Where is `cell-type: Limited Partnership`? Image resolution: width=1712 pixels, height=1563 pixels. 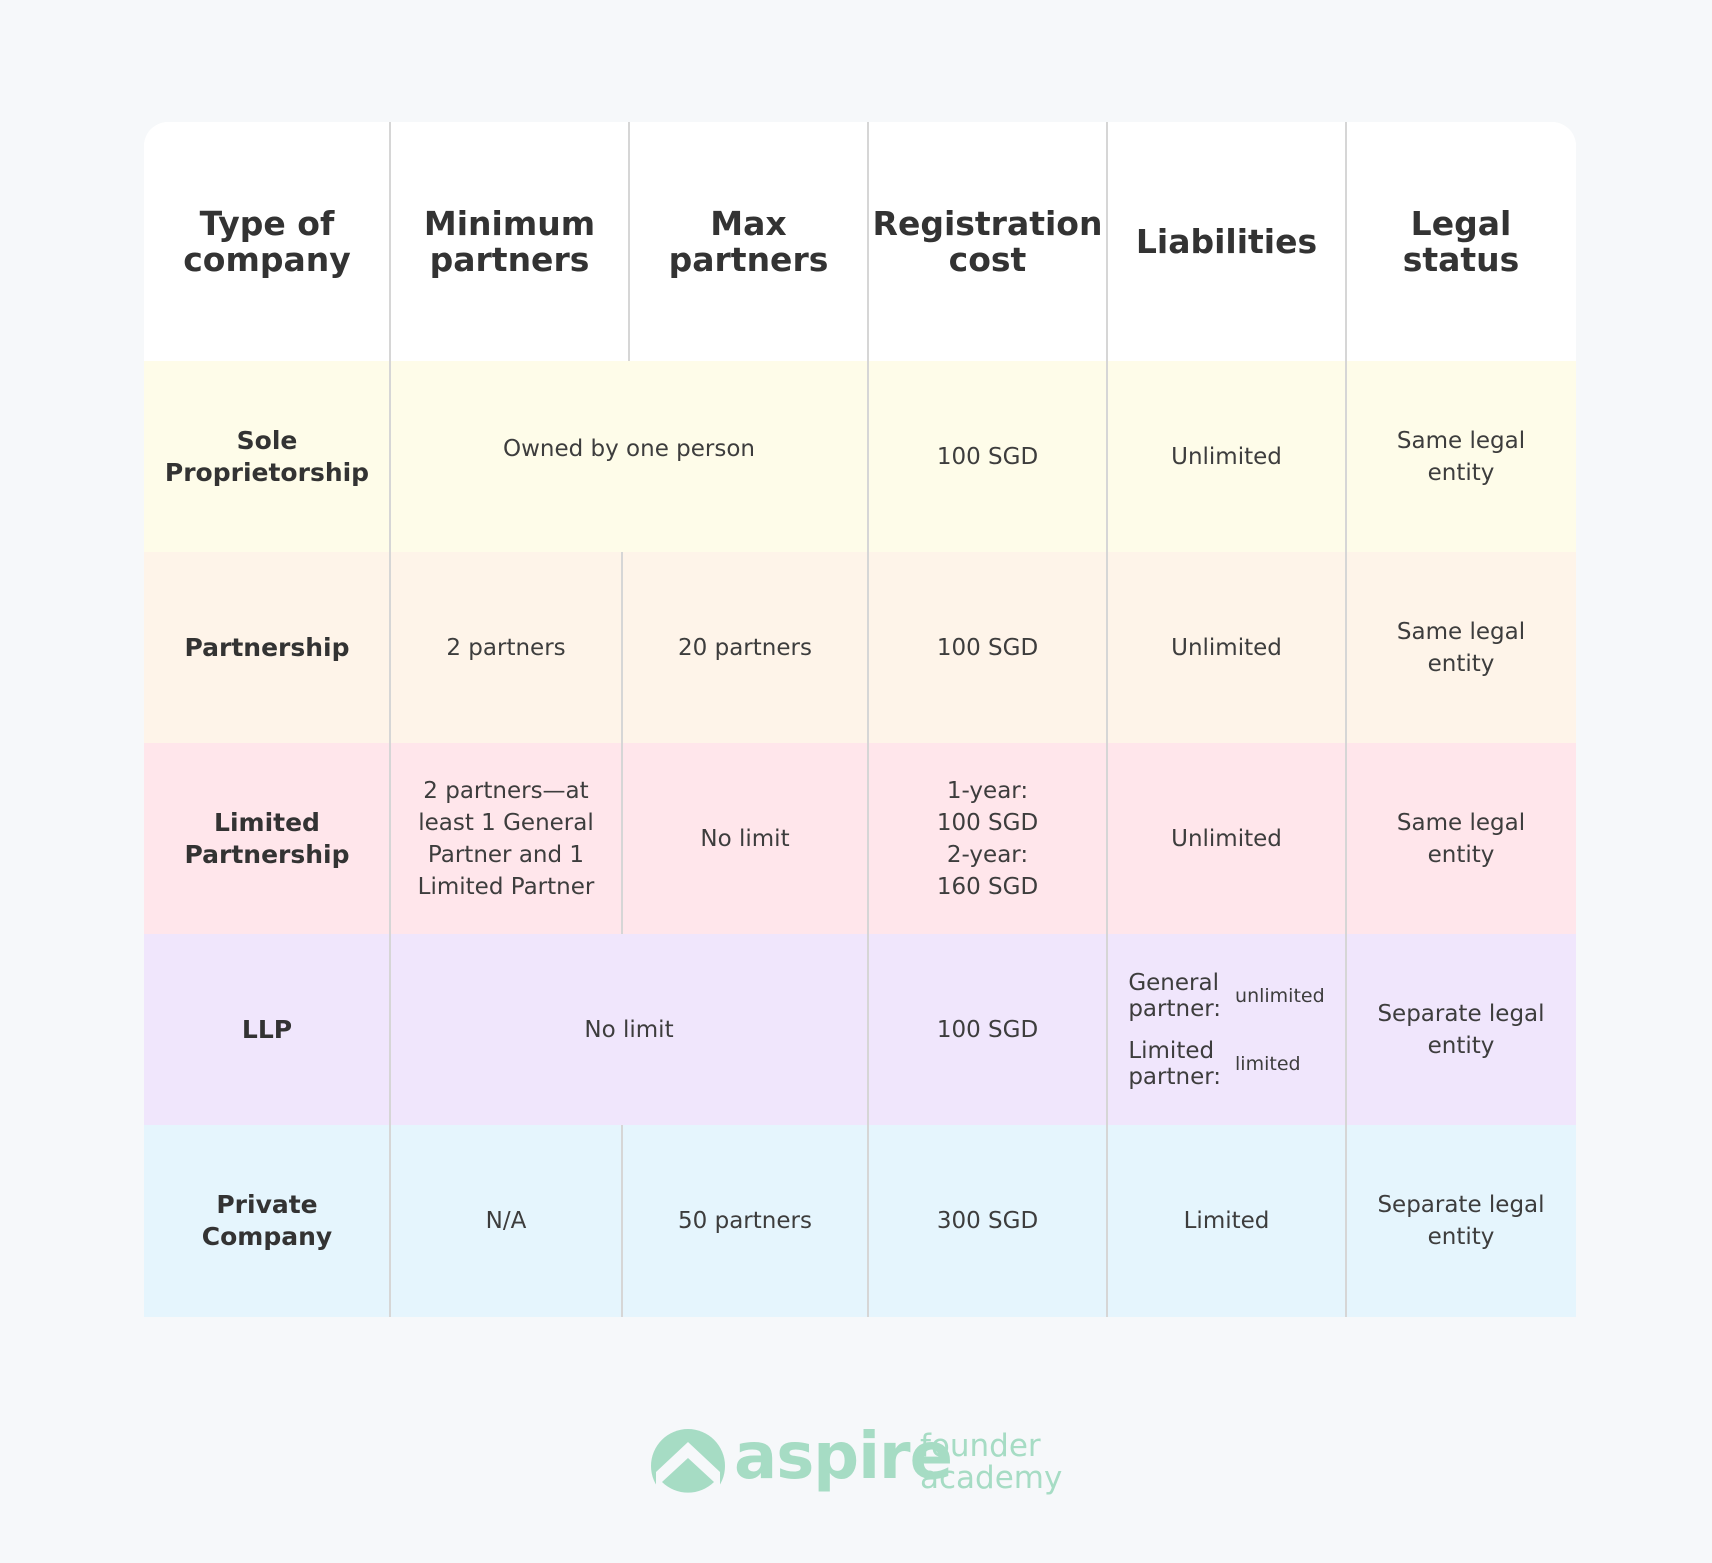
cell-type: Limited Partnership is located at coordinates (267, 838).